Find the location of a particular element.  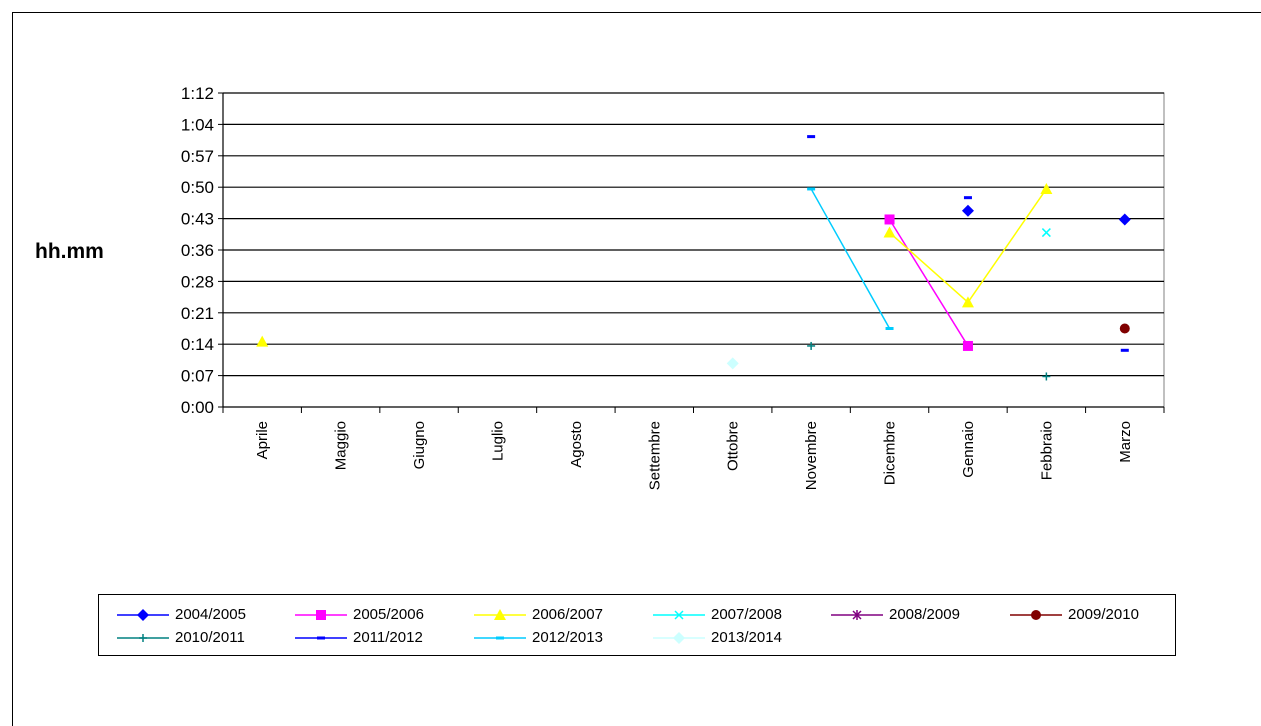

y-tick-label: 1:04 is located at coordinates (197, 124).